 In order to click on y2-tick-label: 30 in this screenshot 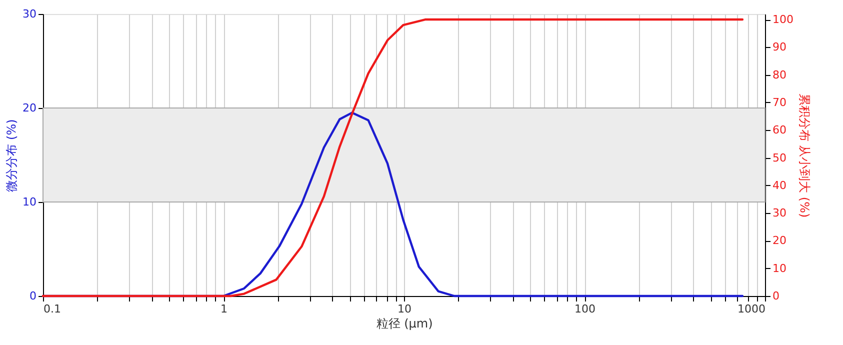, I will do `click(779, 213)`.